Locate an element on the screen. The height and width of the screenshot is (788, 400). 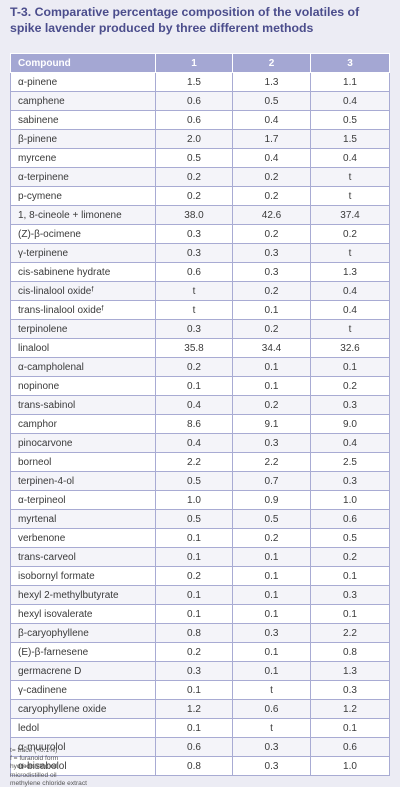
compound-cell: cis-sabinene hydrate is located at coordinates (83, 272).